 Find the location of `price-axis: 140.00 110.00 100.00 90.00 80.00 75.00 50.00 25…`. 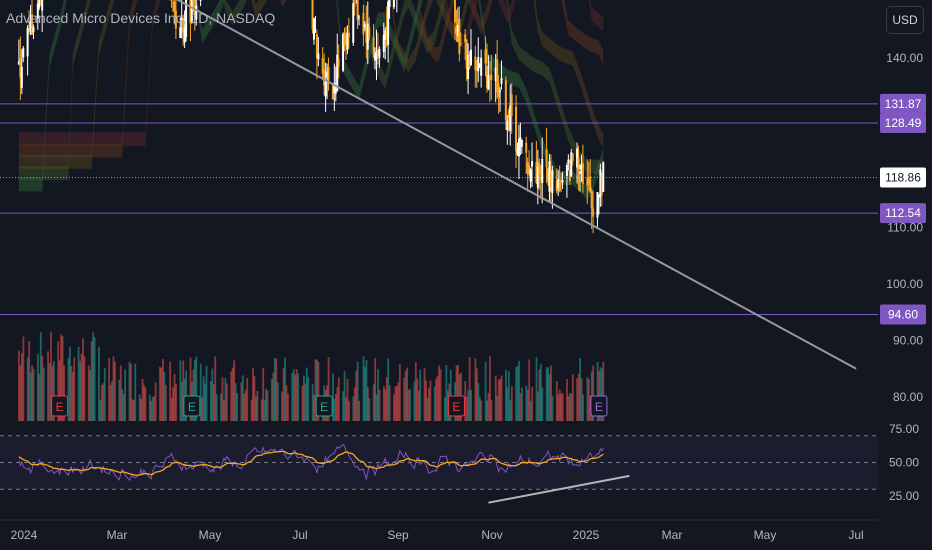

price-axis: 140.00 110.00 100.00 90.00 80.00 75.00 50.00 25… is located at coordinates (905, 260).